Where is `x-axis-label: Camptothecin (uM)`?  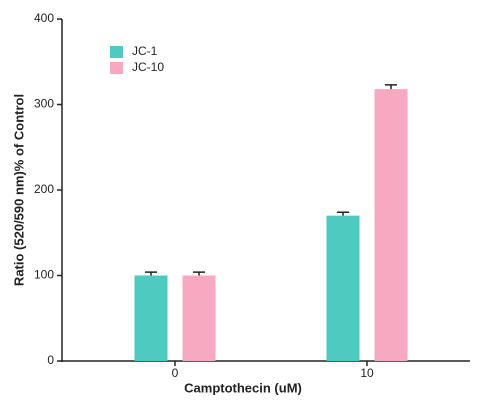 x-axis-label: Camptothecin (uM) is located at coordinates (243, 387).